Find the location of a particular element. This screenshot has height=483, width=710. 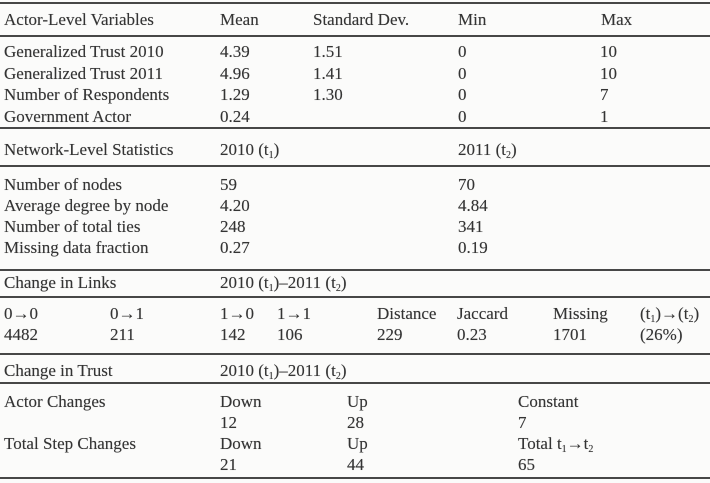

trust-col-total: Total t1→t2 is located at coordinates (556, 444).